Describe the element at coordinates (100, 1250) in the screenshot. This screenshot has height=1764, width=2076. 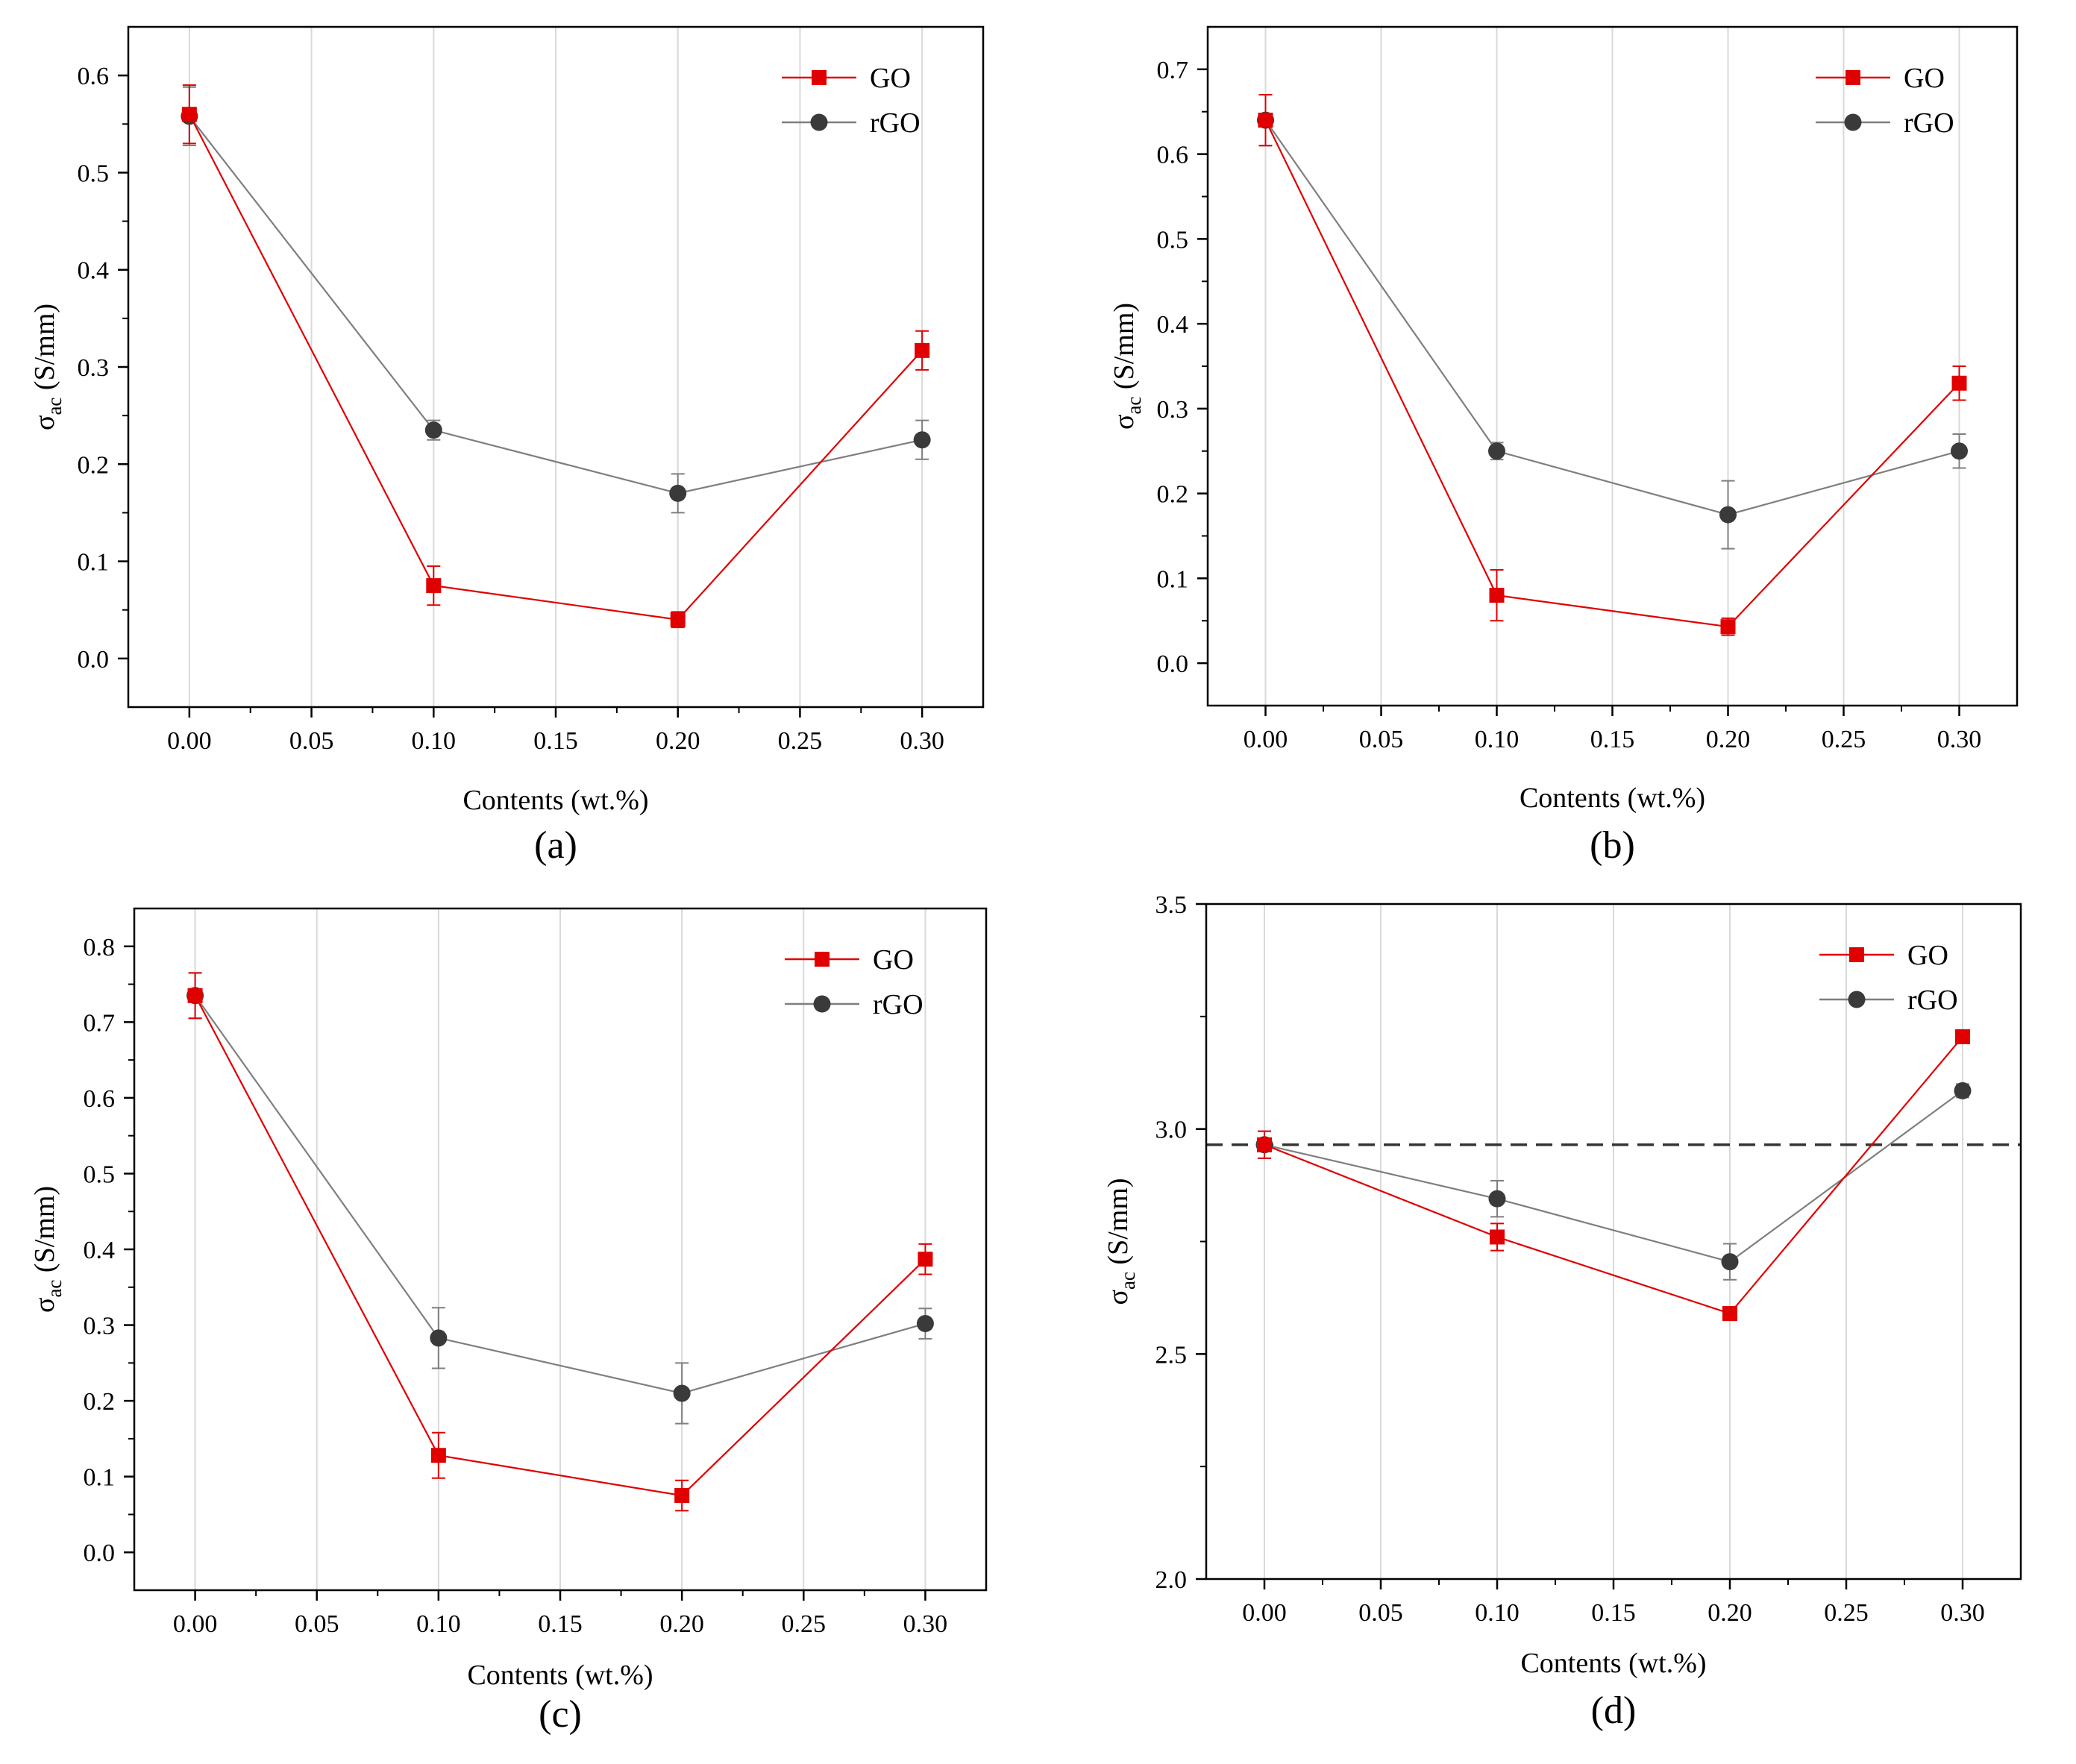
I see `y-tick-label: 0.4` at that location.